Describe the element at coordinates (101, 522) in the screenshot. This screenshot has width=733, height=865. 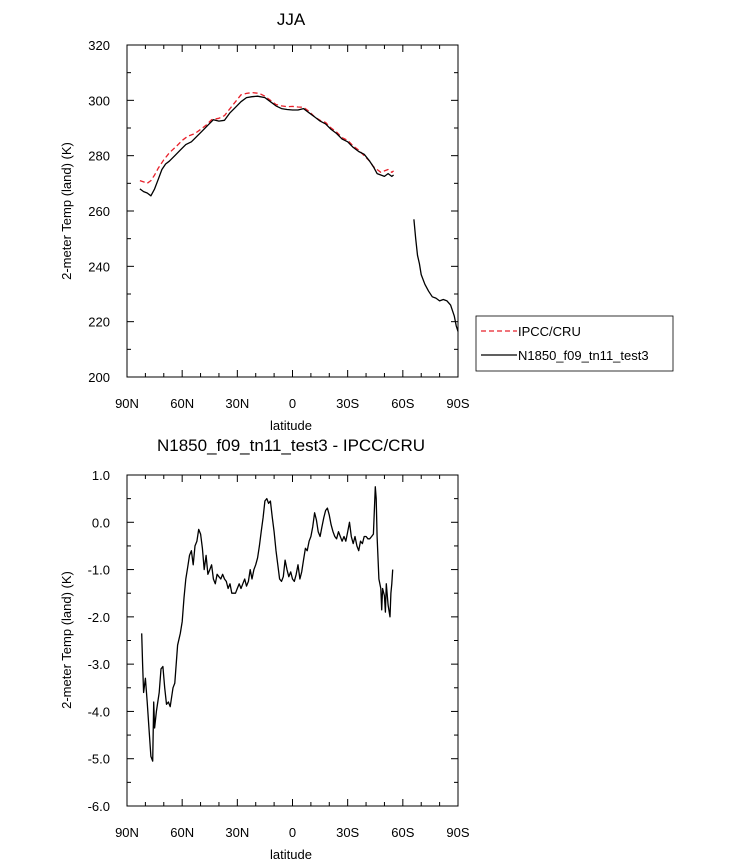
I see `y-tick-label: 0.0` at that location.